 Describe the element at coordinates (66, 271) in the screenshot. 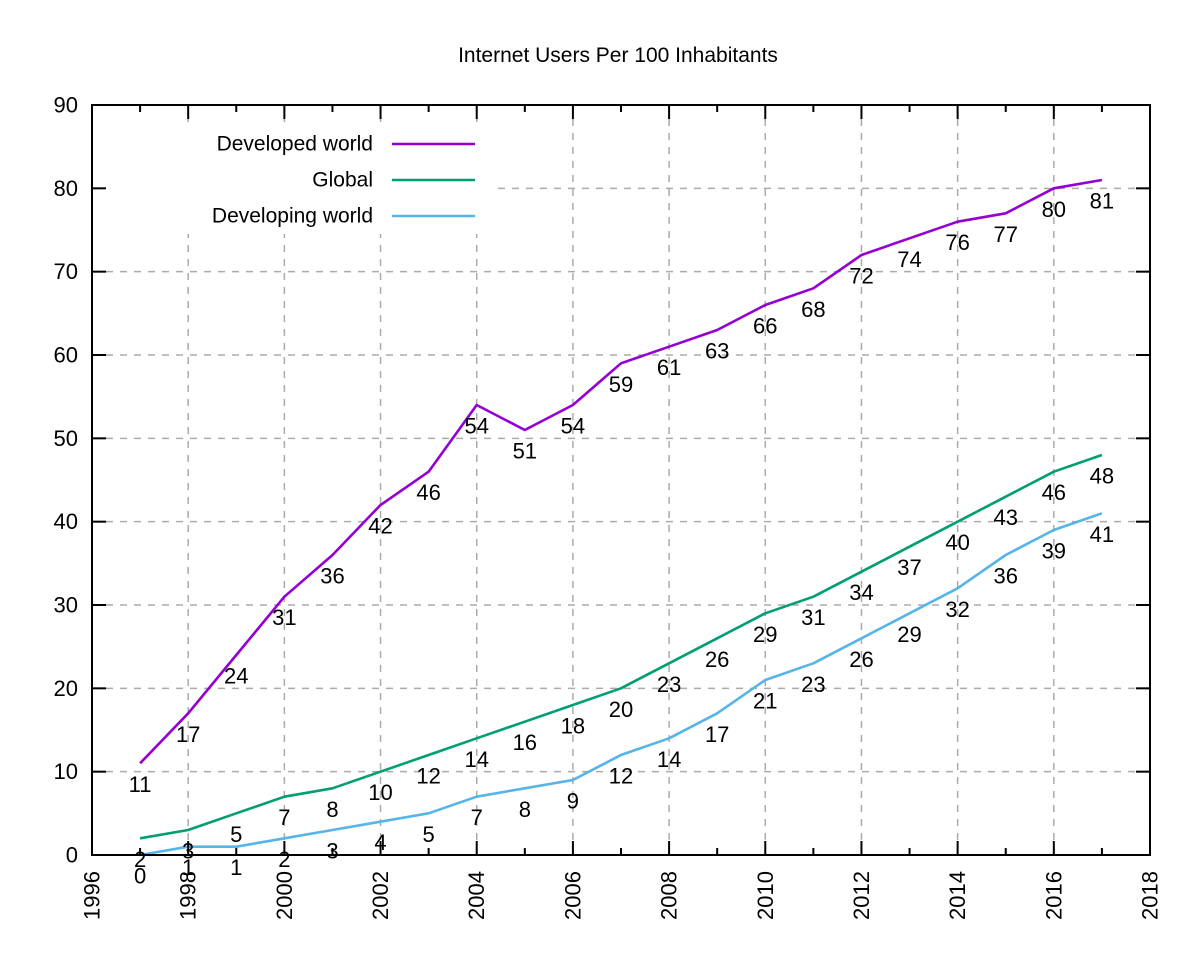

I see `y-axis-tick-label: 70` at that location.